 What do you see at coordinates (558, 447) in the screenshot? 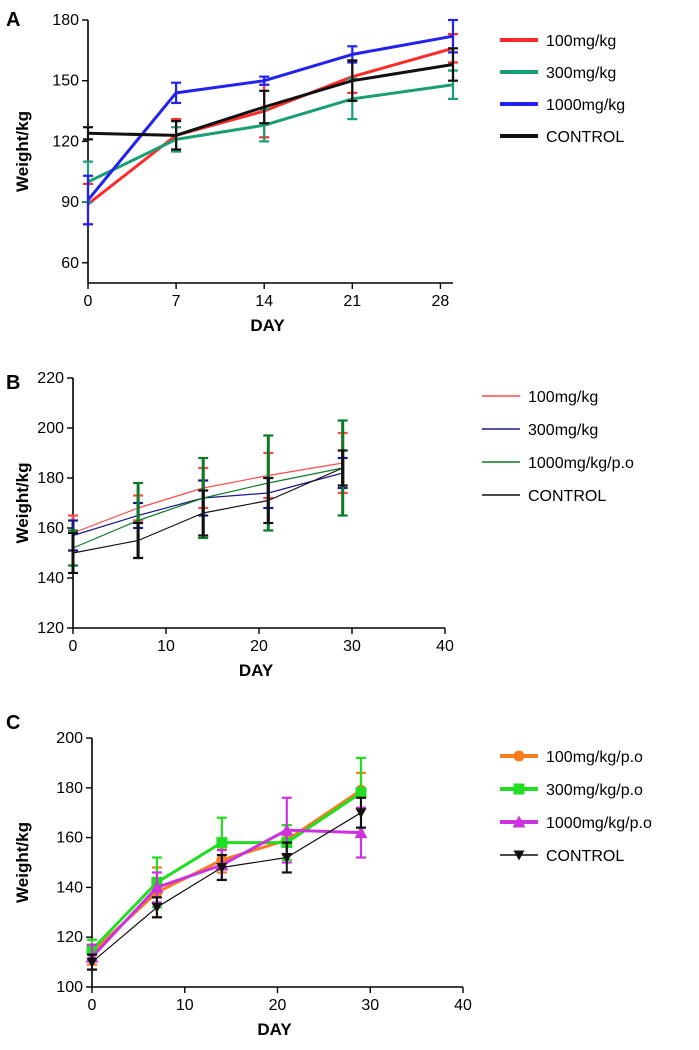
I see `legend-panel-b: 100mg/kg 300mg/kg 1000mg/kg/p.o CONTROL` at bounding box center [558, 447].